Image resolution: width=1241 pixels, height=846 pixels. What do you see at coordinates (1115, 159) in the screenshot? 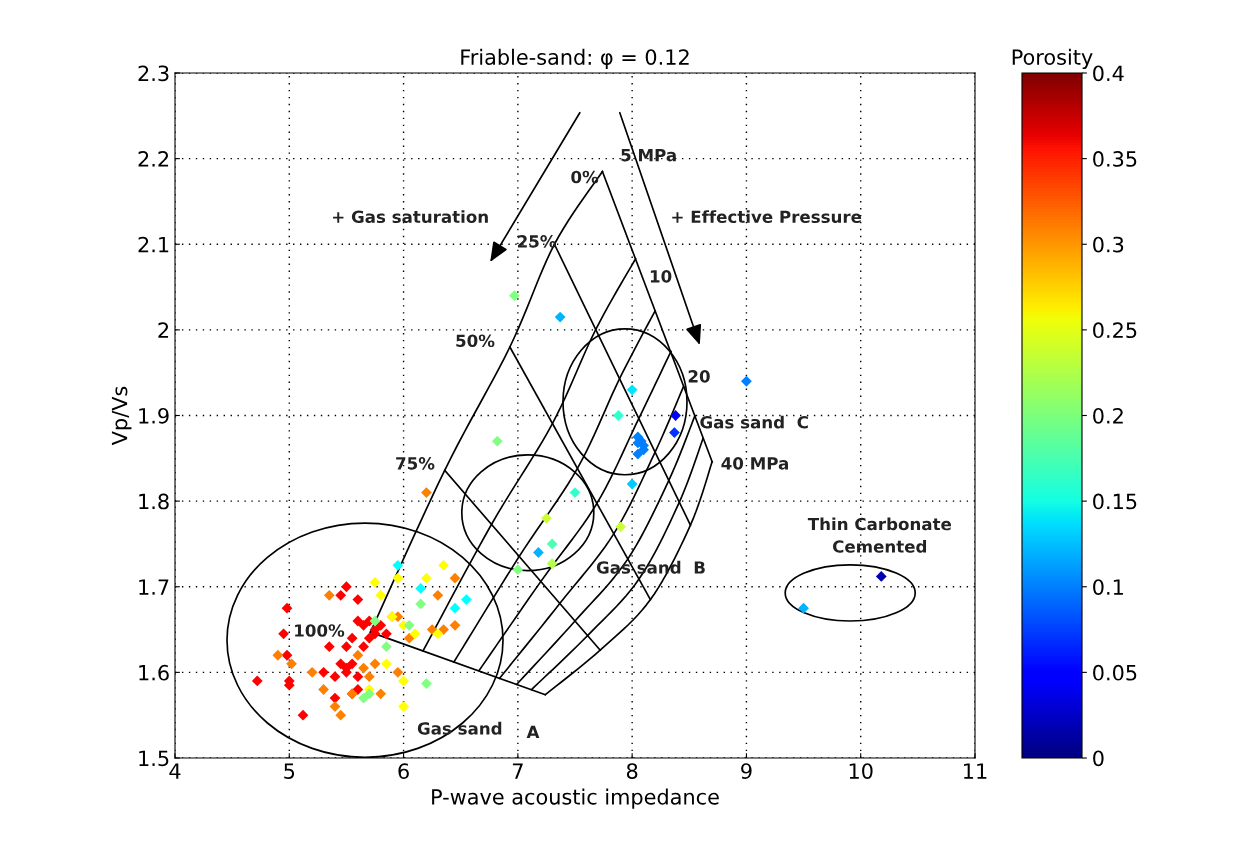
I see `color-bar-label: 0.35` at bounding box center [1115, 159].